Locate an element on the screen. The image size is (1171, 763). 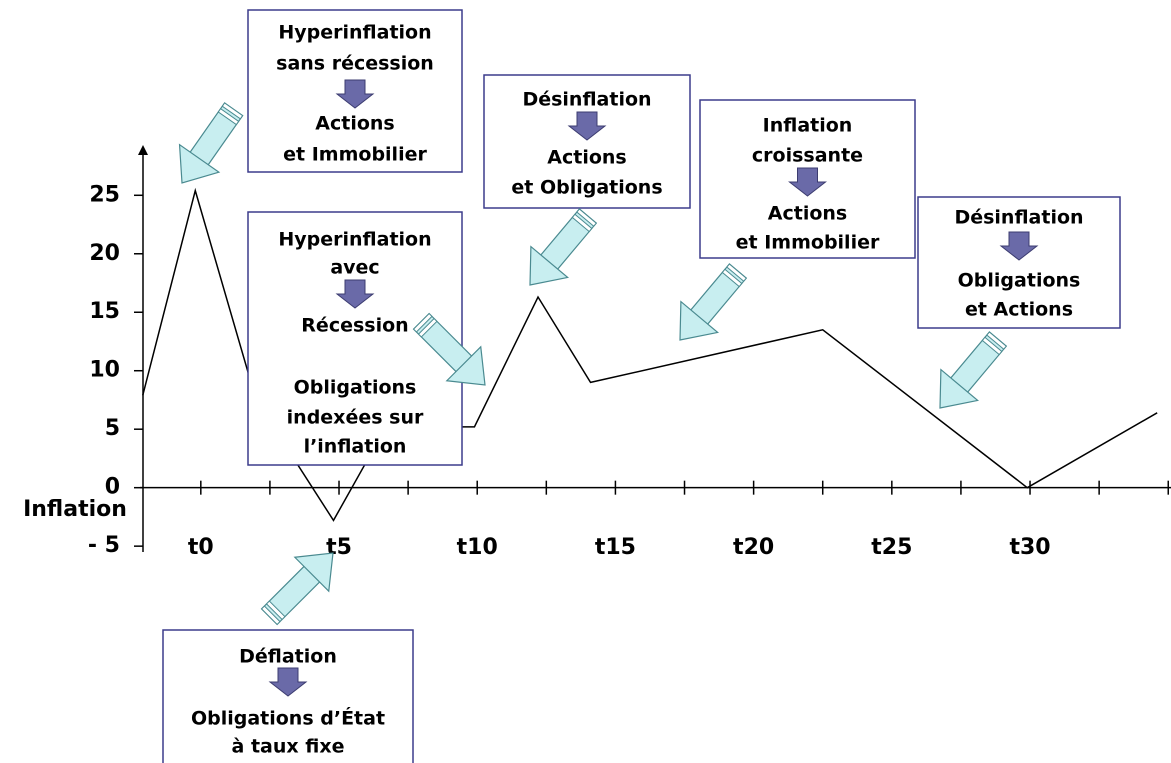
annotation-box: Désinflation Obligations et Actions is located at coordinates (1019, 262).